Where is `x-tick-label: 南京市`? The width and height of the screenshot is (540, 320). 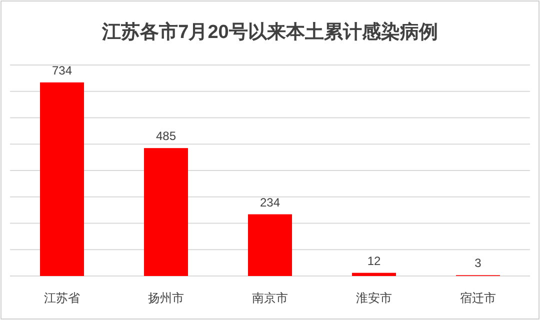
x-tick-label: 南京市 is located at coordinates (270, 298).